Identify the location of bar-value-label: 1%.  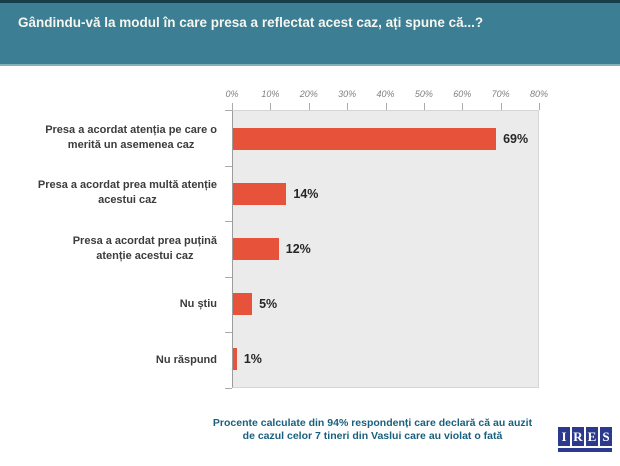
(252, 359).